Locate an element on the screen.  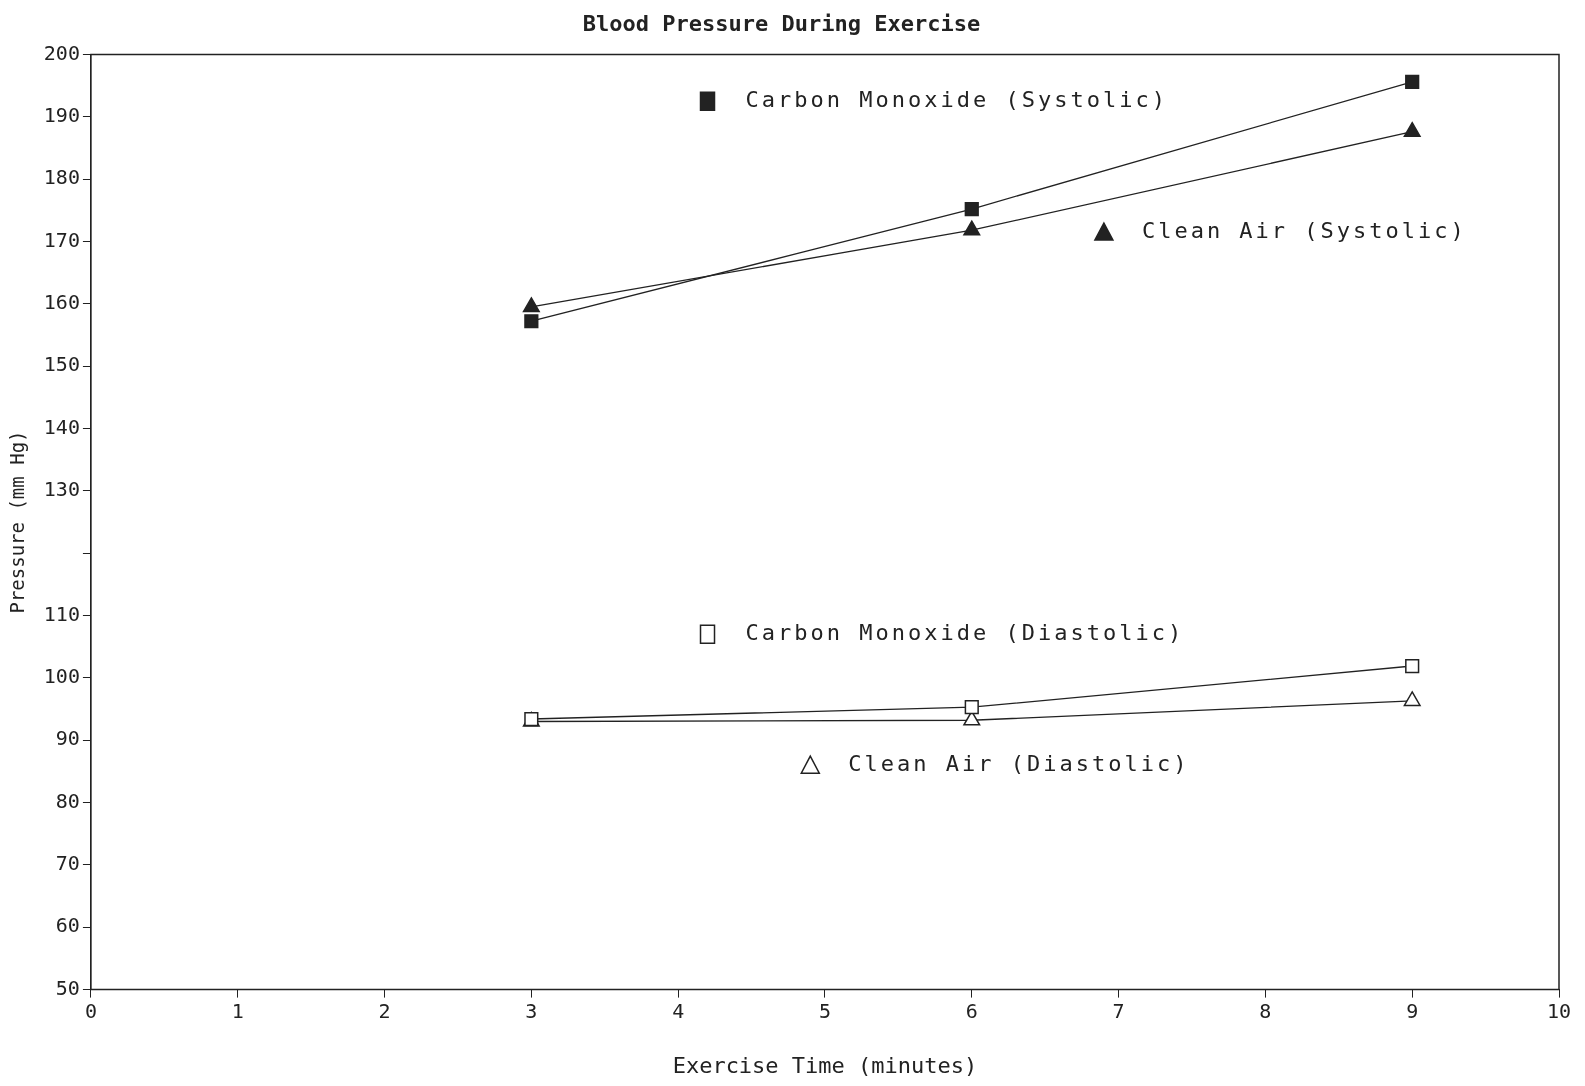
y-tick-label: 160 is located at coordinates (61, 301).